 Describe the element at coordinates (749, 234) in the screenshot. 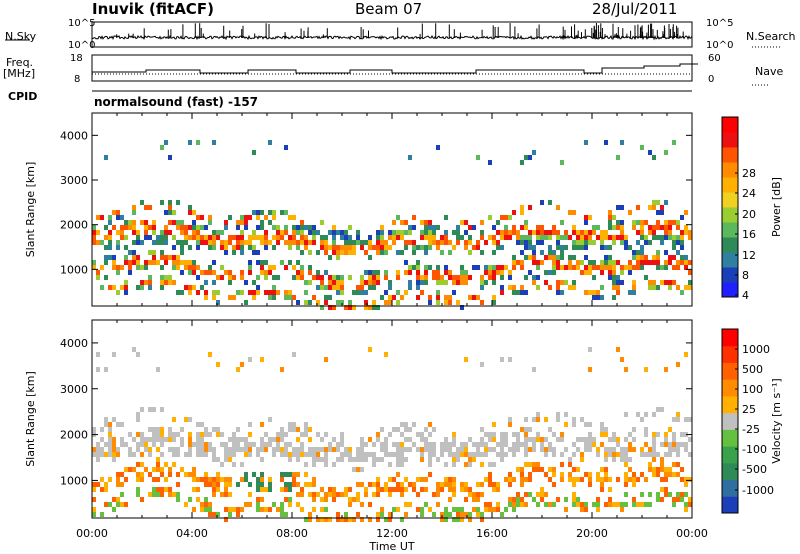

I see `power-colorbar-label: 16` at that location.